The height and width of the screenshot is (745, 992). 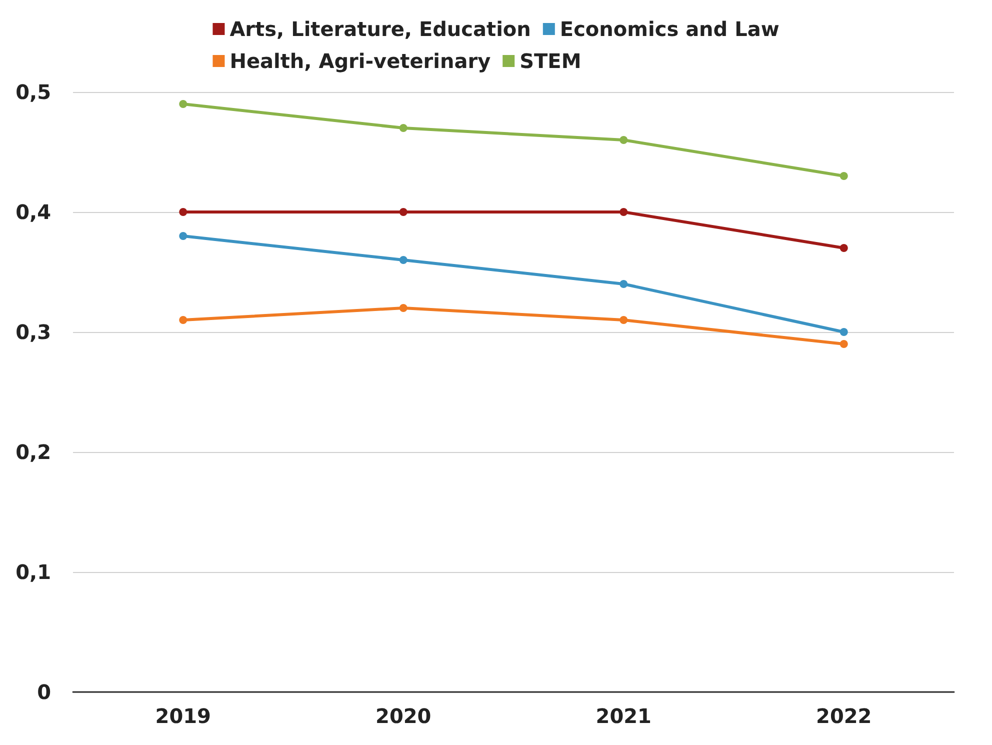 What do you see at coordinates (670, 29) in the screenshot?
I see `legend-label: Economics and Law` at bounding box center [670, 29].